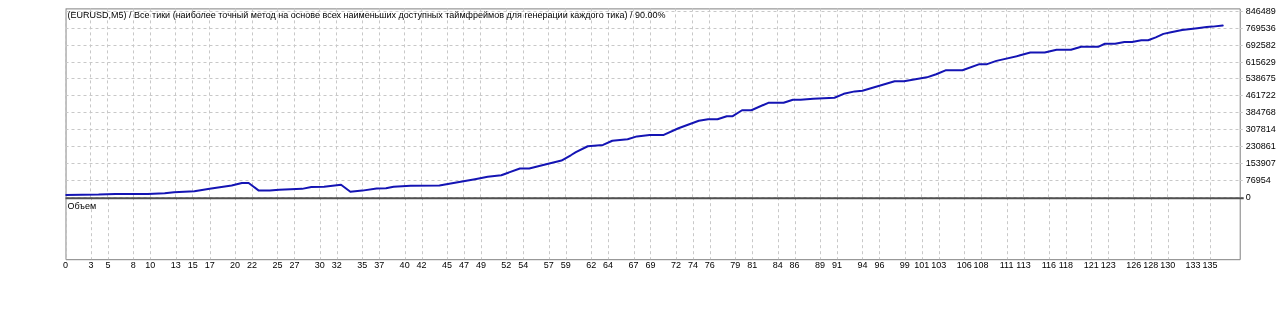 The height and width of the screenshot is (334, 1280). What do you see at coordinates (904, 265) in the screenshot?
I see `x-tick-label: 99` at bounding box center [904, 265].